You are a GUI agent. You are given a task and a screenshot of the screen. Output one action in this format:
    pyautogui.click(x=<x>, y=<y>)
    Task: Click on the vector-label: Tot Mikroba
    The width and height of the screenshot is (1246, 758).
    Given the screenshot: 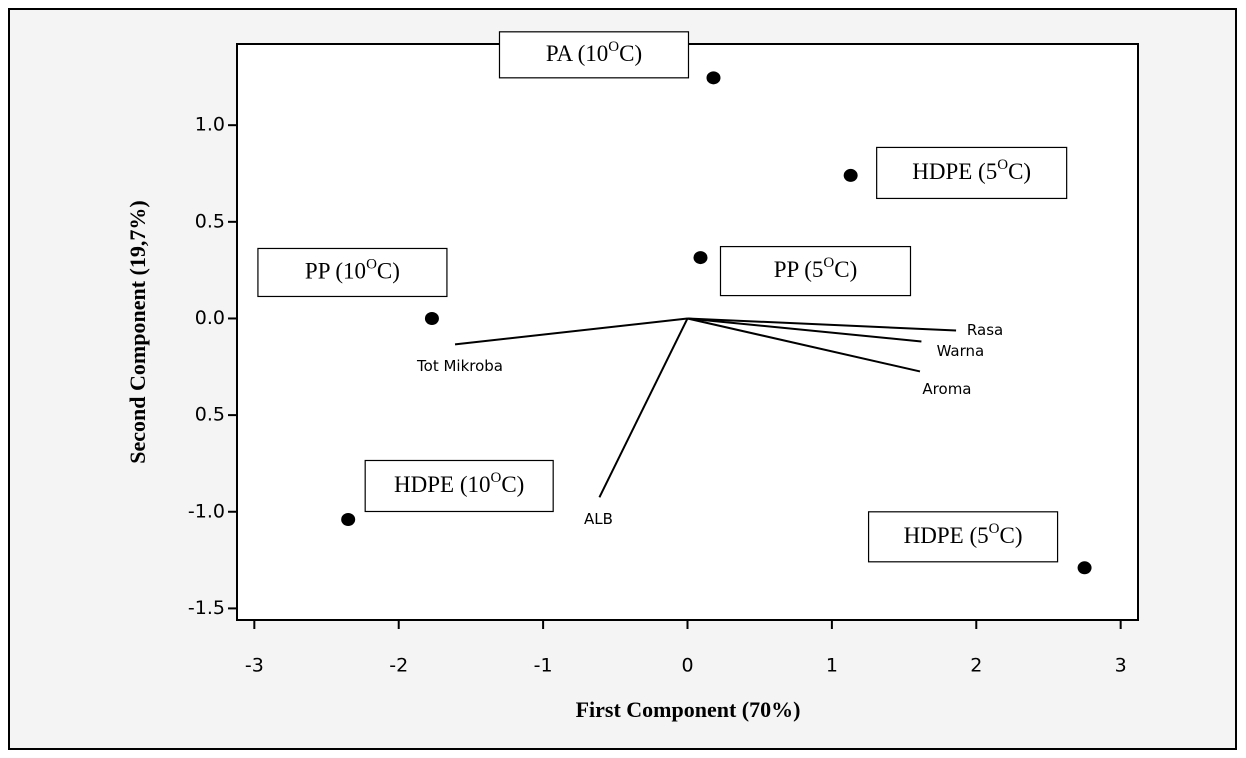 What is the action you would take?
    pyautogui.click(x=459, y=366)
    